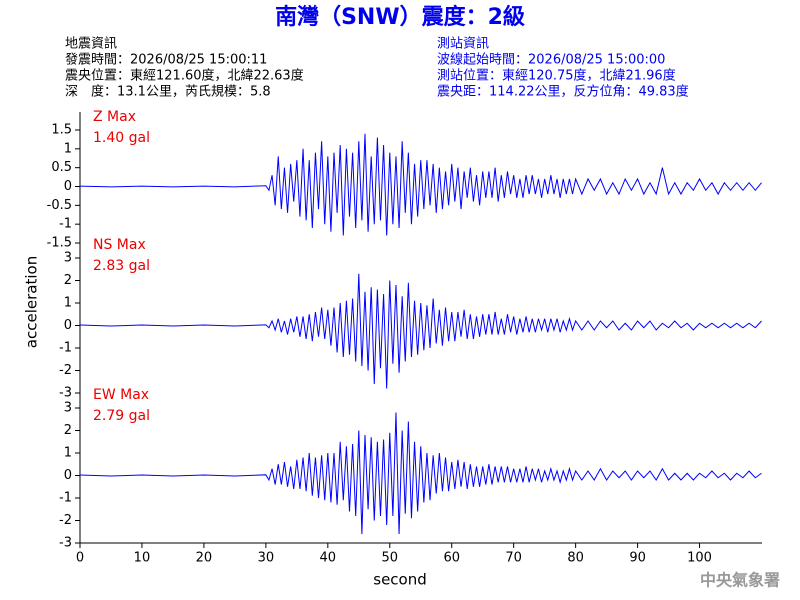 The image size is (800, 600). Describe the element at coordinates (91, 44) in the screenshot. I see `quake-info-heading: 地震資訊` at that location.